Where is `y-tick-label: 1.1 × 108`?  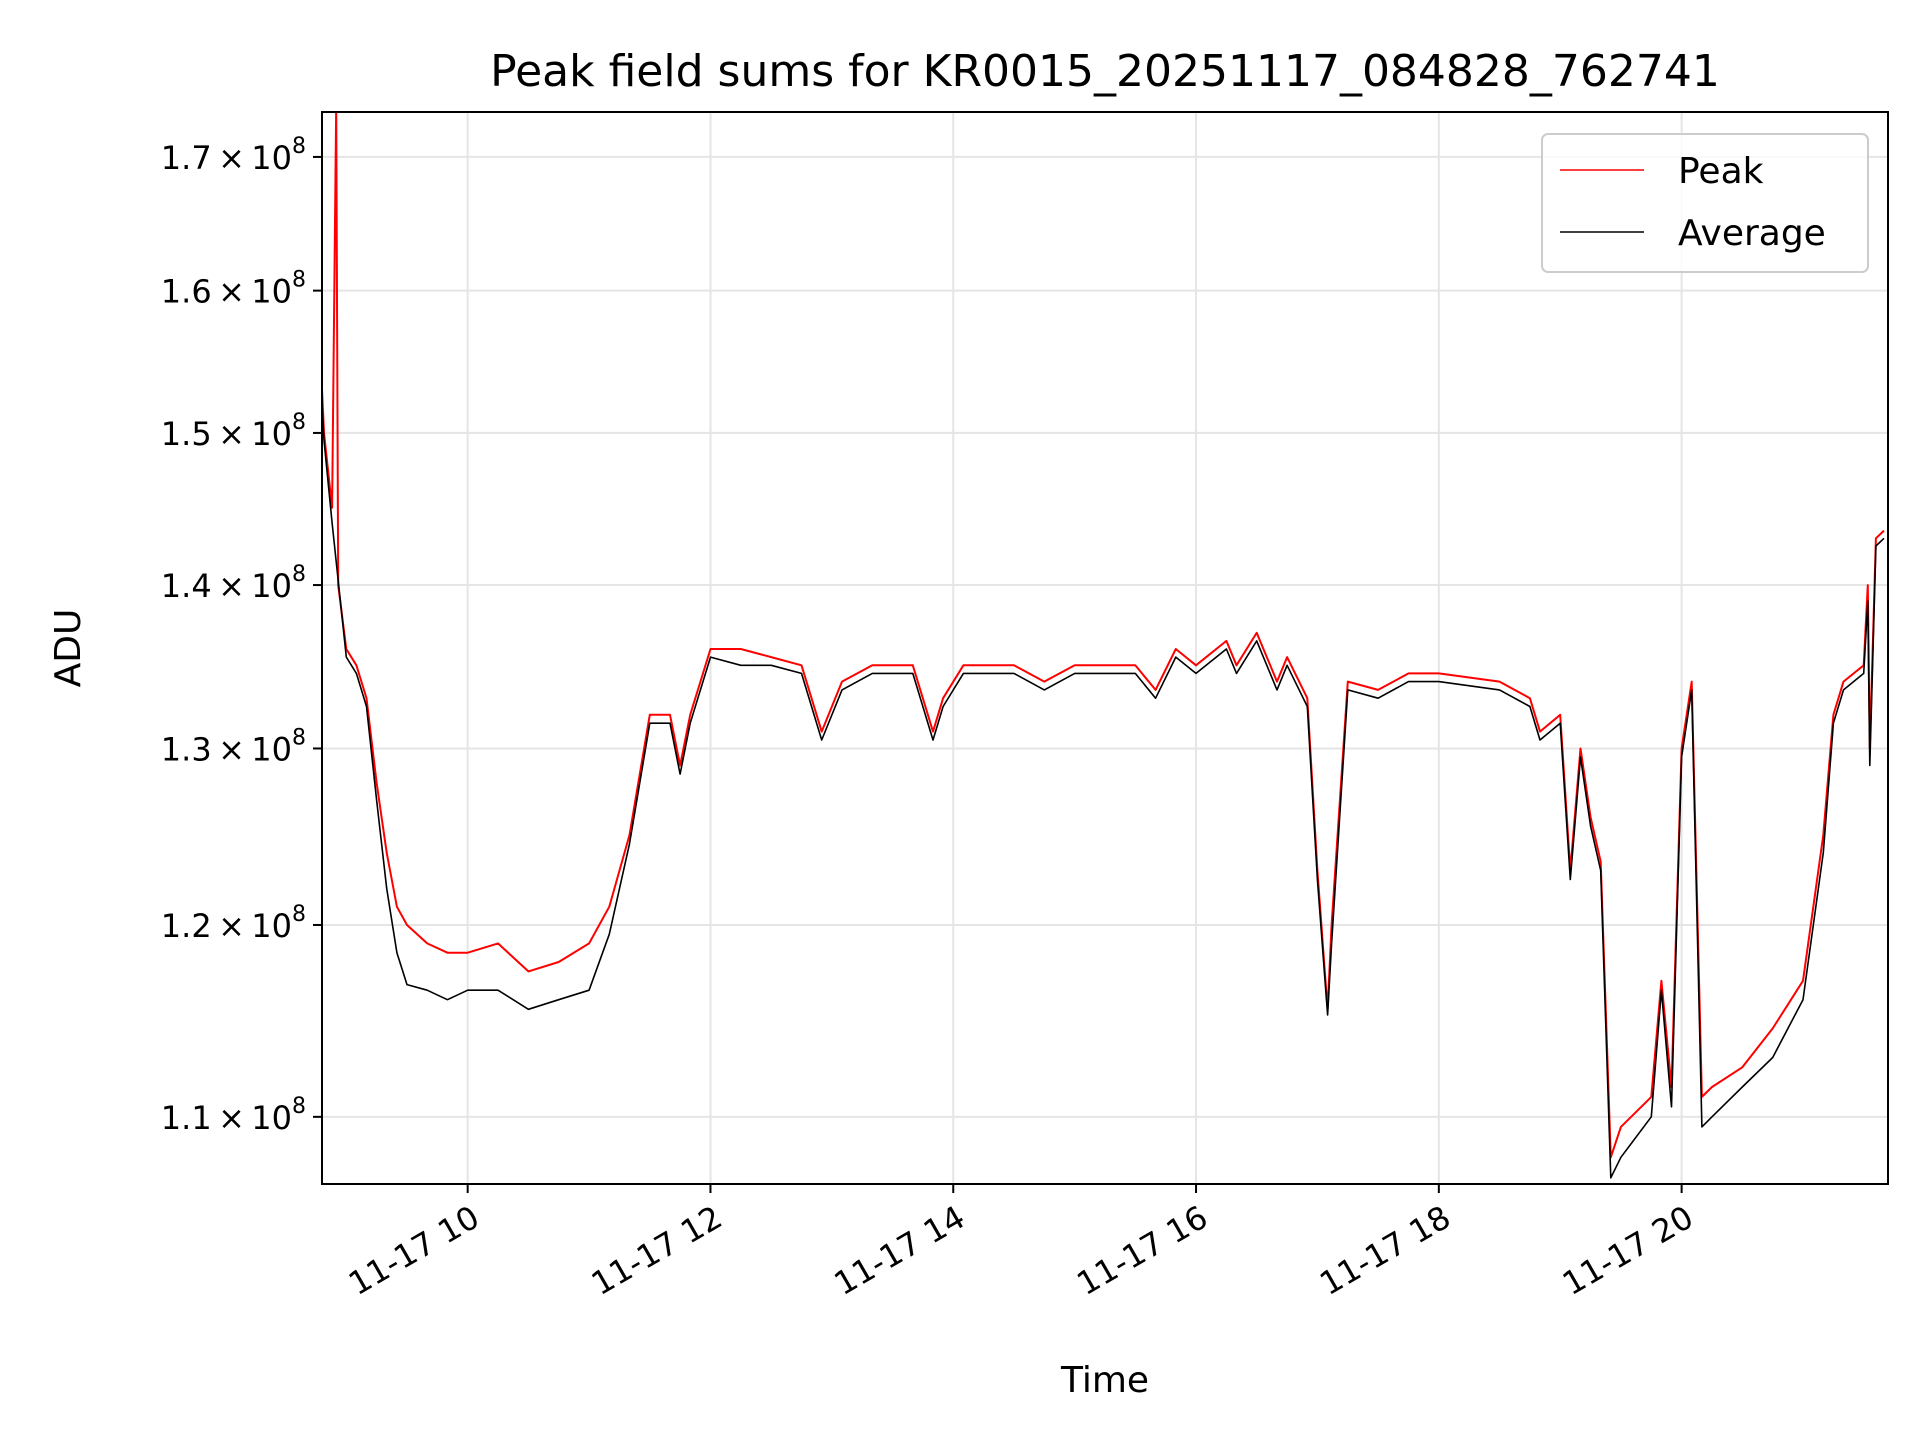
y-tick-label: 1.1 × 108 is located at coordinates (233, 1115).